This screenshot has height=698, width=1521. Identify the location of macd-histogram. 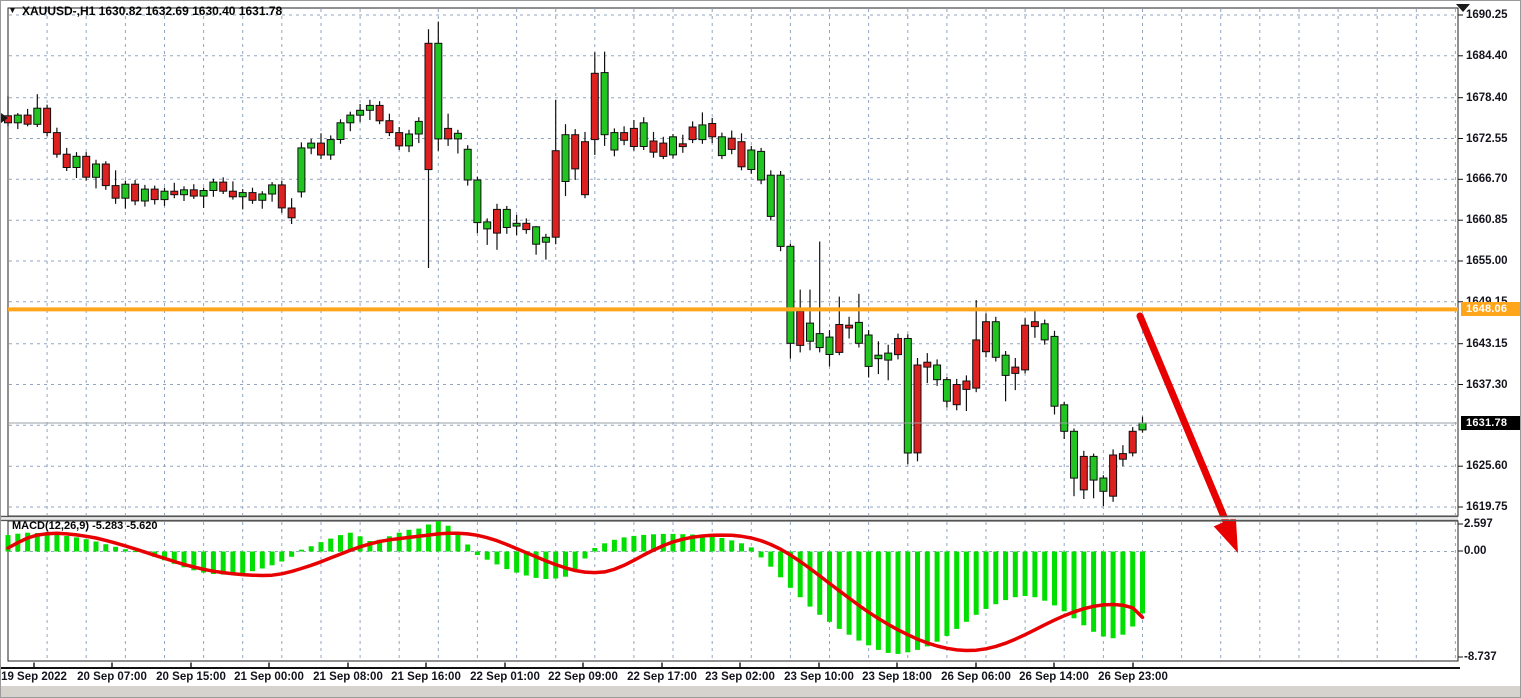
(575, 587).